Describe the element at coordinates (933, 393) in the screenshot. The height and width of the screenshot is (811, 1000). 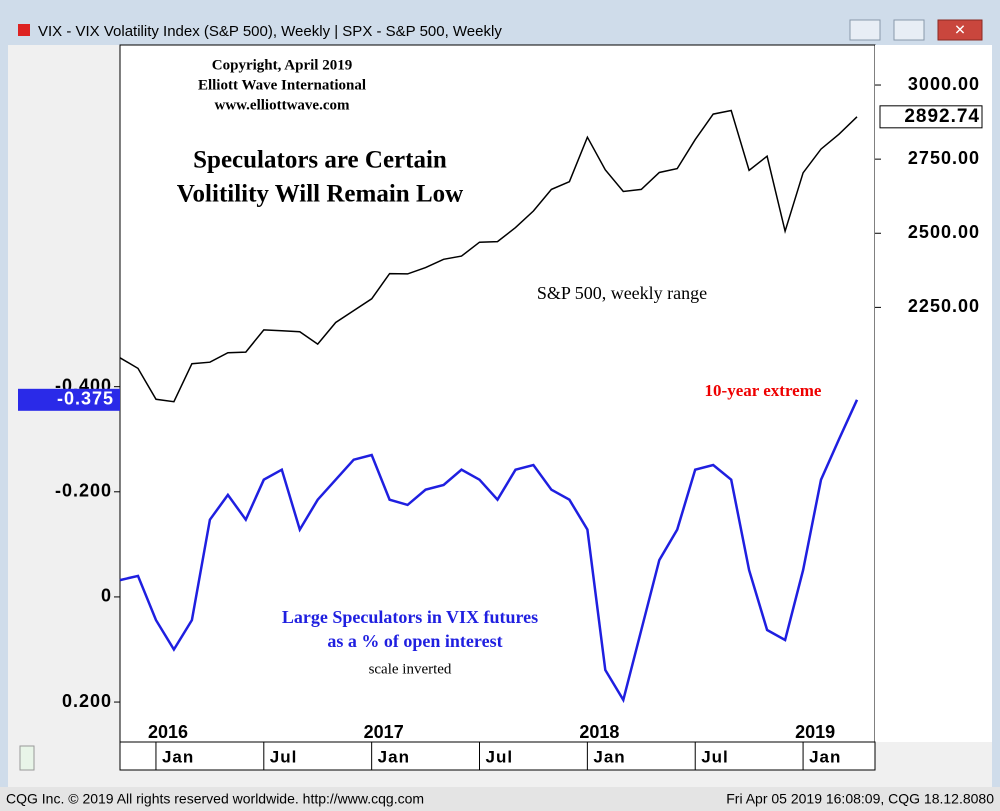
I see `right-axis-area` at that location.